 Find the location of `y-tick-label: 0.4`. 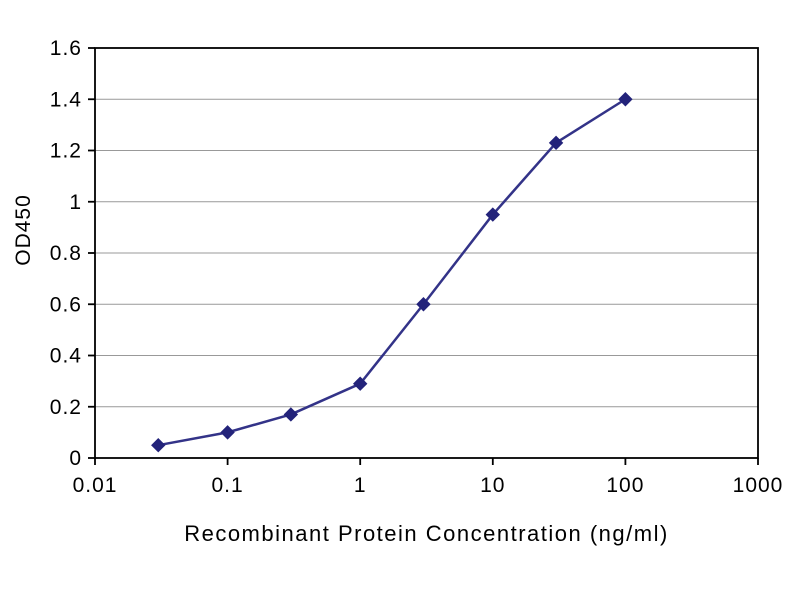

y-tick-label: 0.4 is located at coordinates (66, 356).